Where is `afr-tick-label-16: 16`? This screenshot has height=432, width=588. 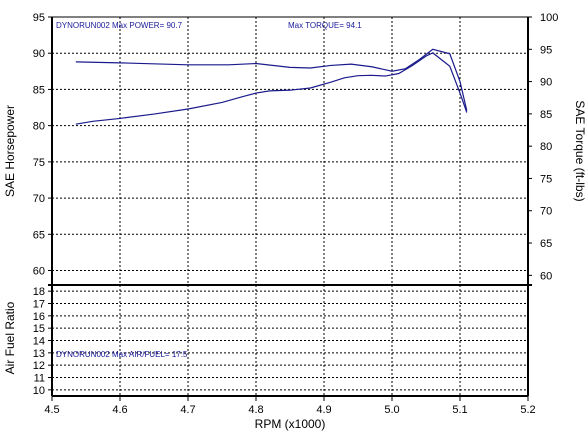
afr-tick-label-16: 16 is located at coordinates (39, 317).